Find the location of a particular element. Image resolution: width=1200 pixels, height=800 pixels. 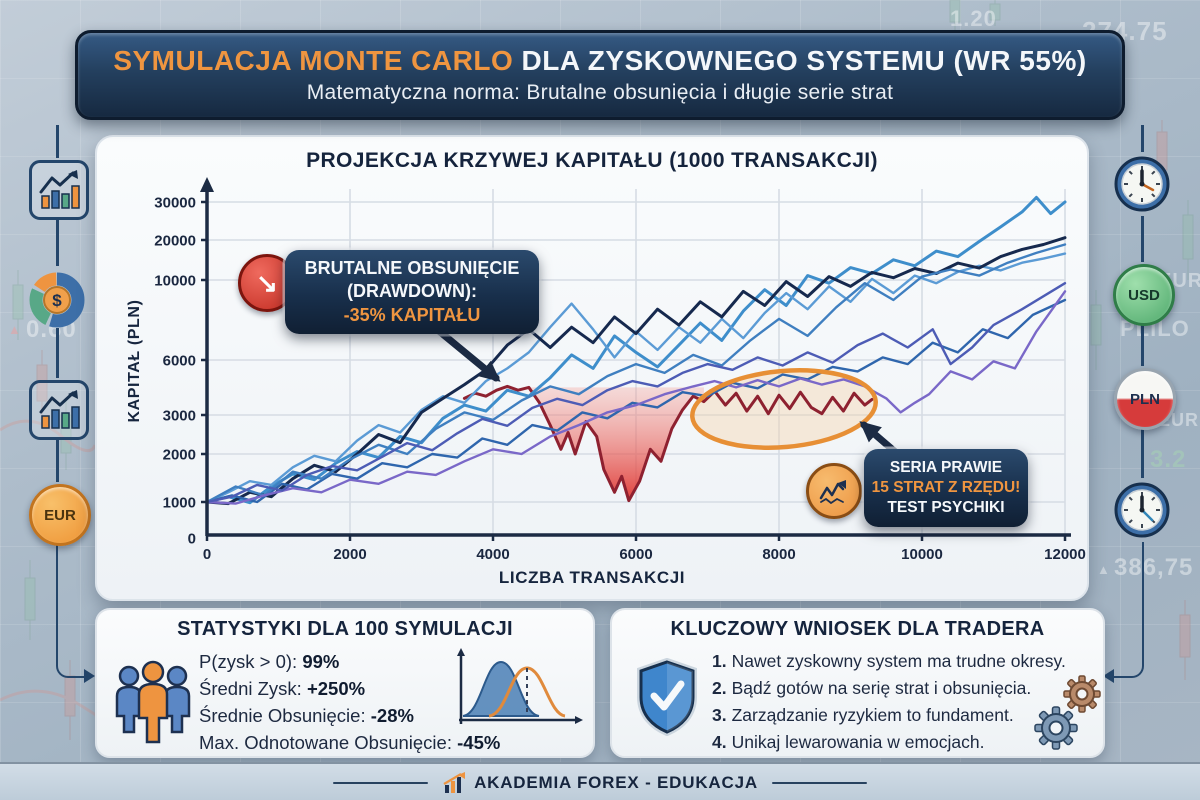

streak-callout-line1: SERIA PRAWIE is located at coordinates (946, 467).